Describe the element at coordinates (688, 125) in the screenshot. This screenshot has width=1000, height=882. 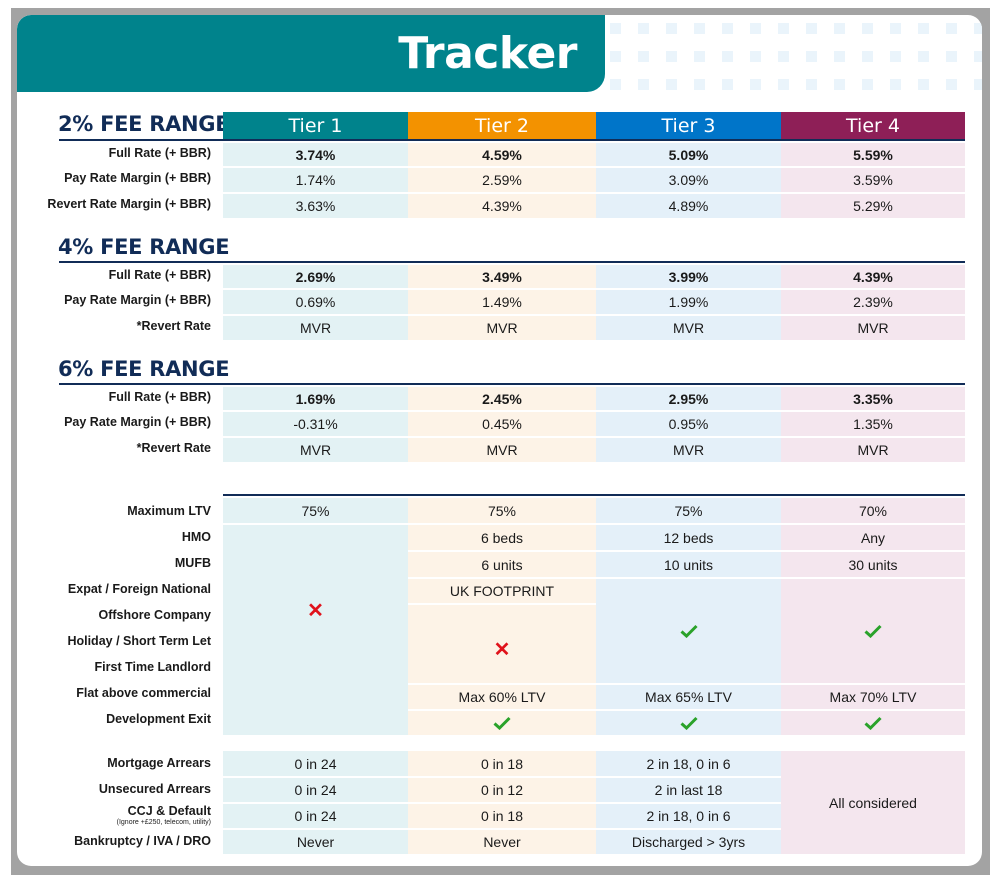
I see `tier-3-header: Tier 3` at that location.